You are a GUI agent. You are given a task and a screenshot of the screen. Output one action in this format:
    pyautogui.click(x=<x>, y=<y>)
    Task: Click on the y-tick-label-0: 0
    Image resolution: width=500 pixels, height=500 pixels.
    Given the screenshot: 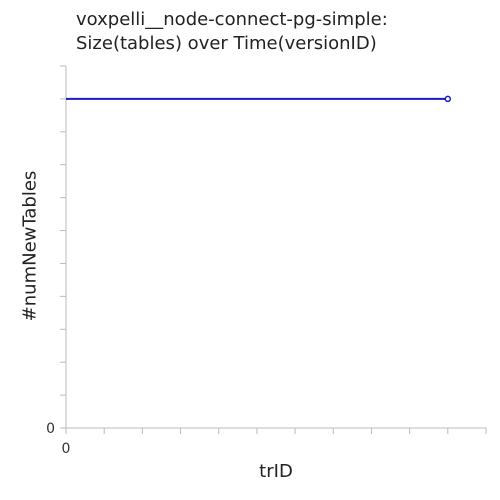 What is the action you would take?
    pyautogui.click(x=50, y=429)
    